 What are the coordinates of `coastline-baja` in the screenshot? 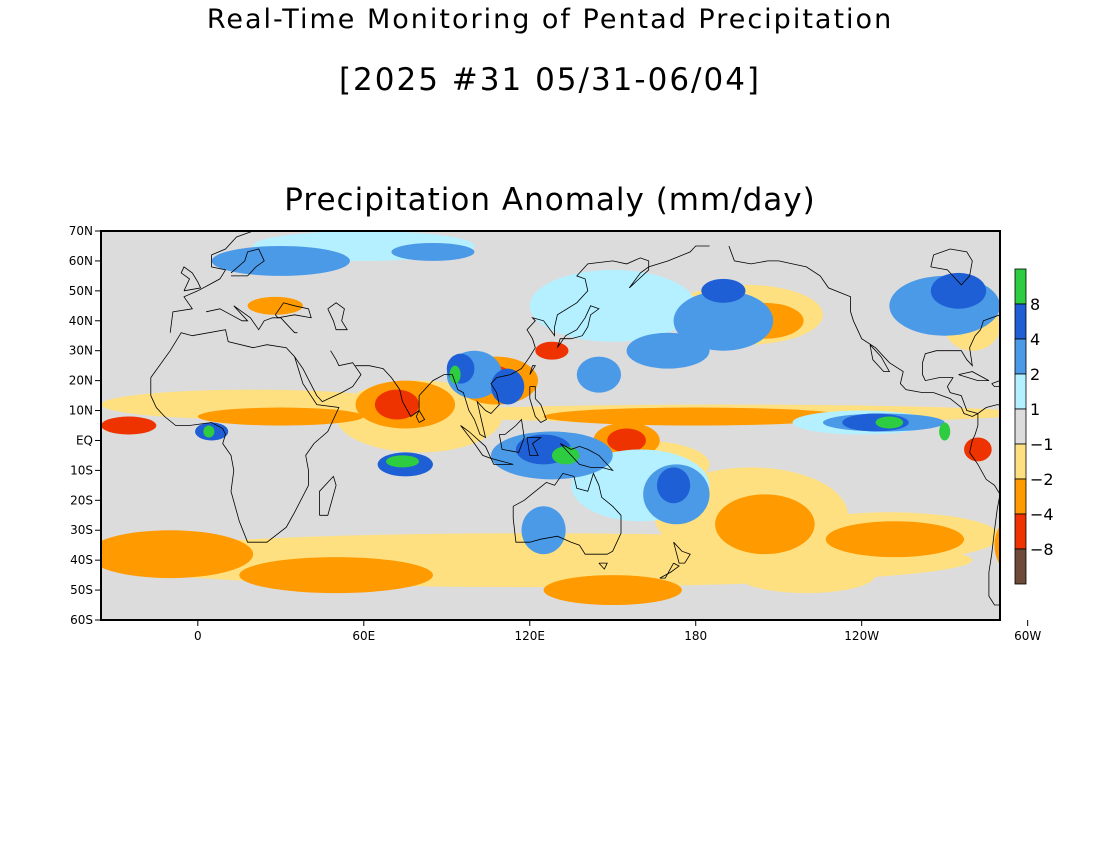 It's located at (880, 358).